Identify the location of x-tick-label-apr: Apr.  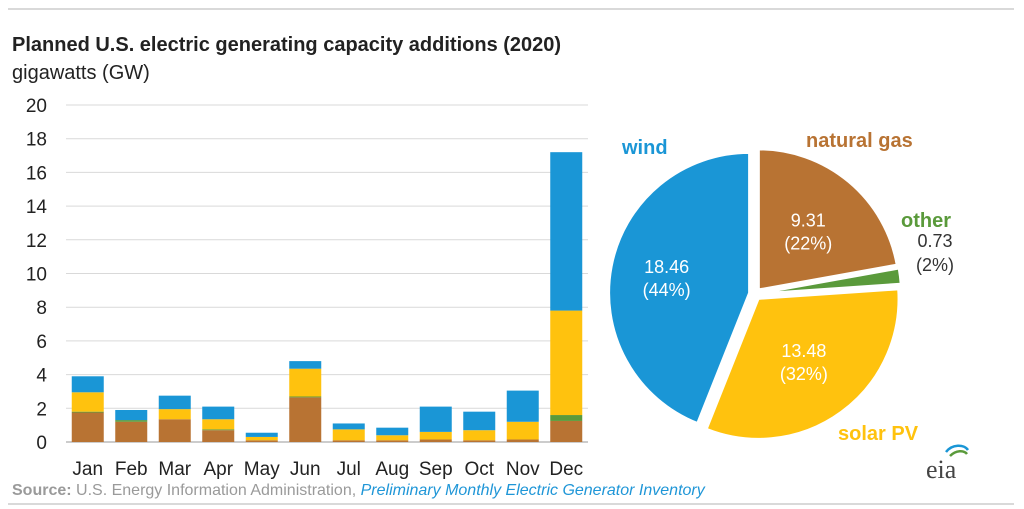
(218, 469).